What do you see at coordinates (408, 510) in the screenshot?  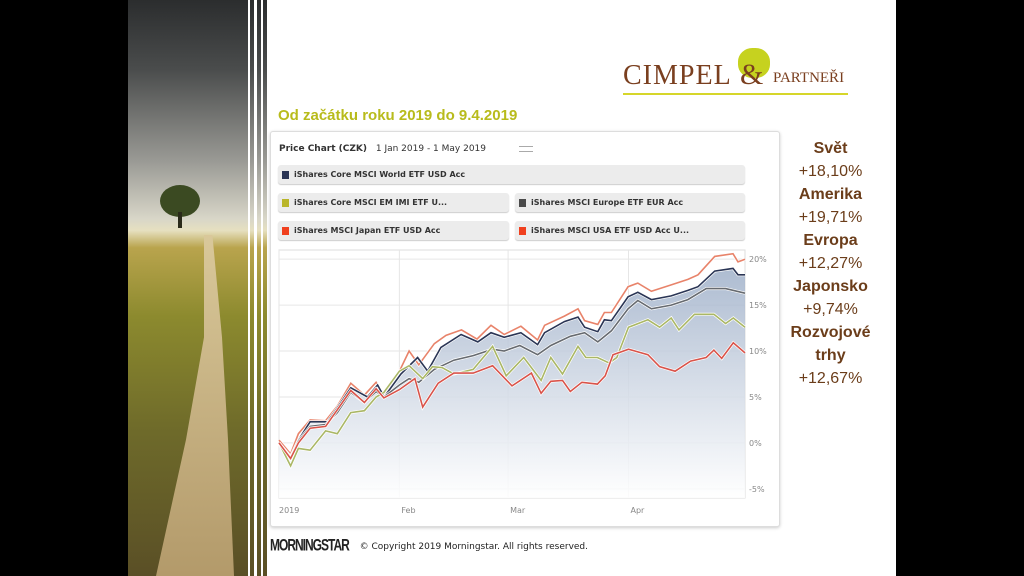 I see `x-tick-label: Feb` at bounding box center [408, 510].